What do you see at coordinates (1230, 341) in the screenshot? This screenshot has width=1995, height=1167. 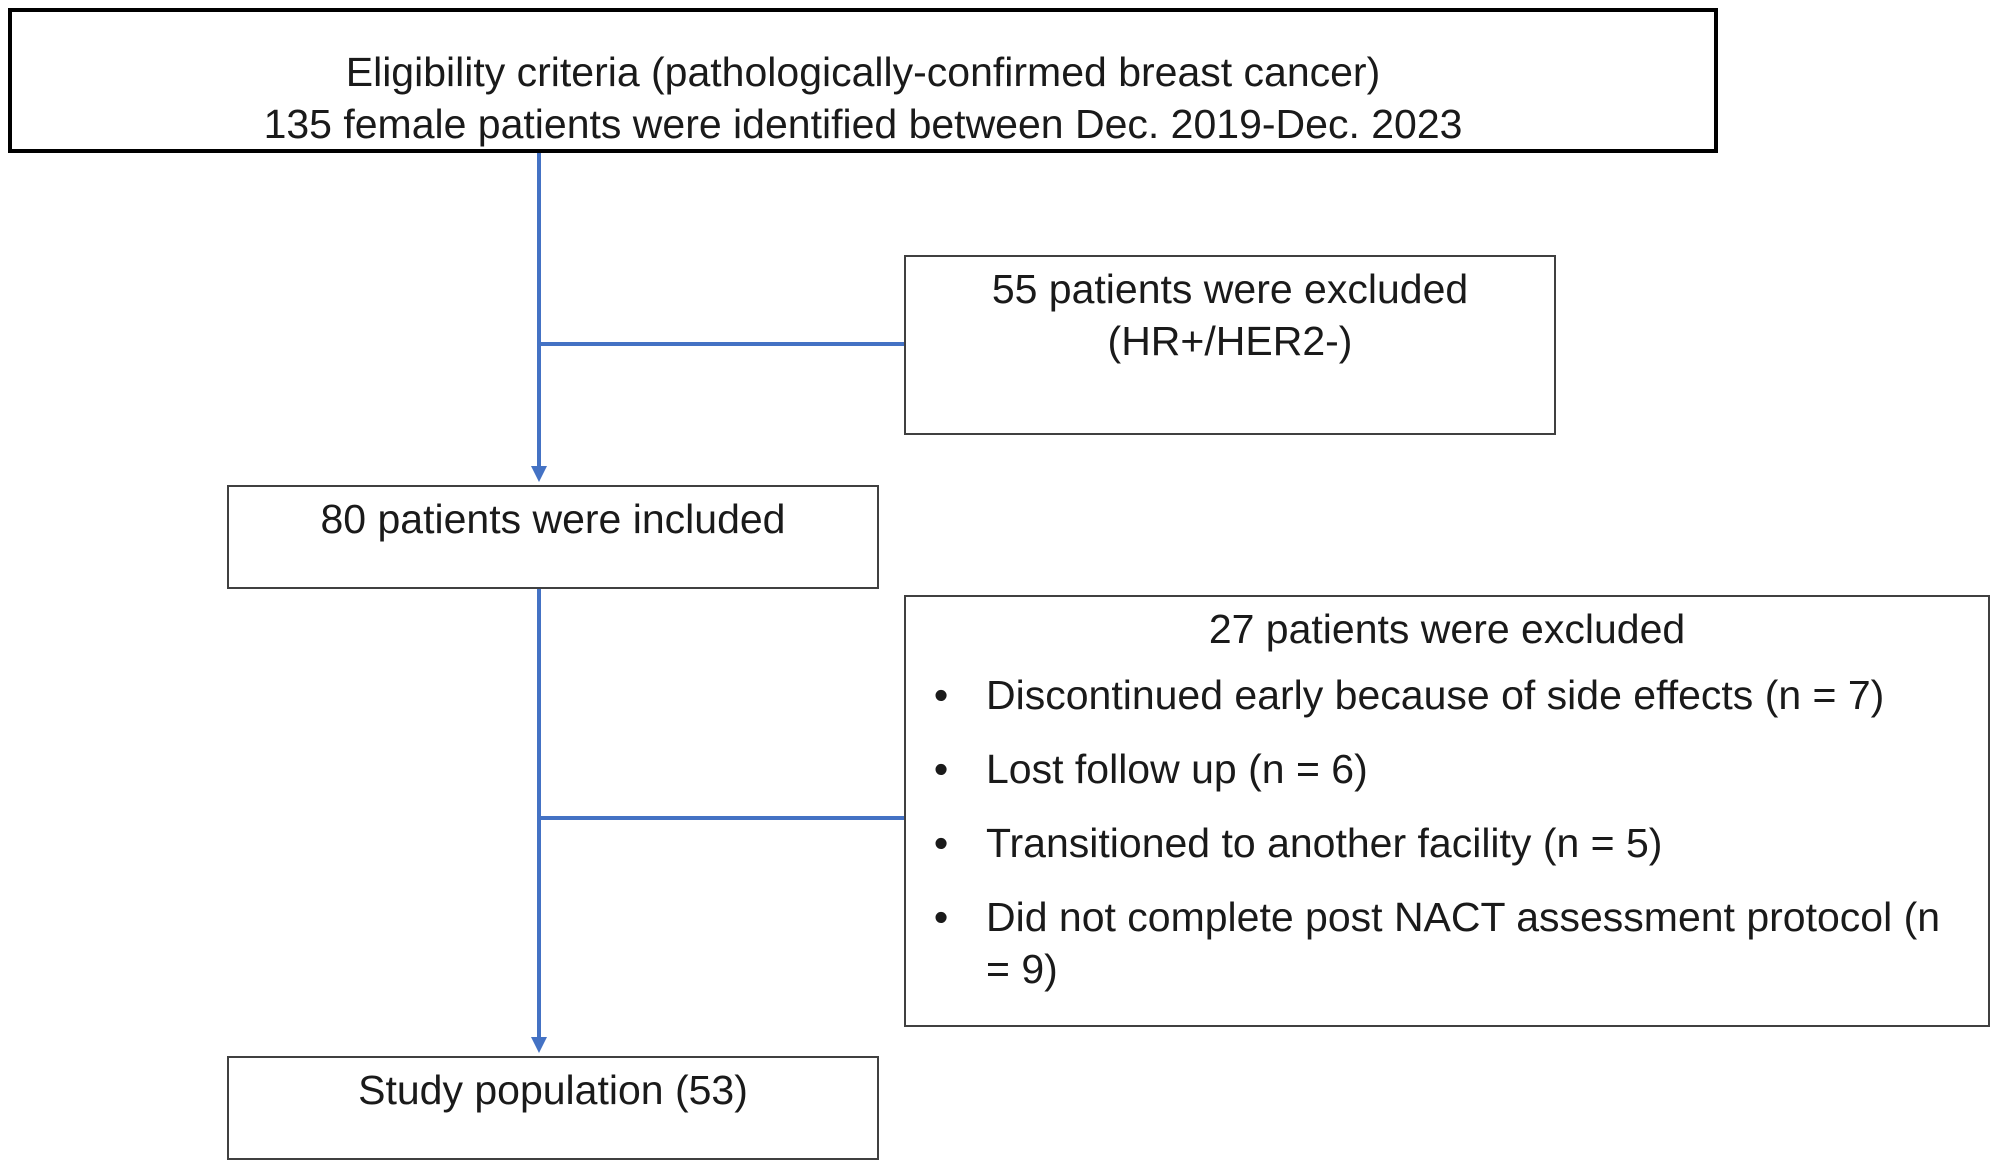 I see `exclusion-1-reason: (HR+/HER2-)` at bounding box center [1230, 341].